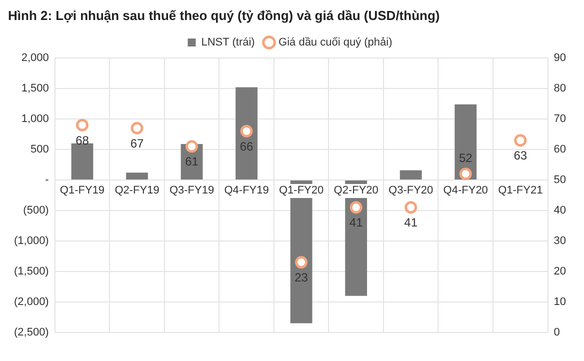  I want to click on data-label: 66, so click(247, 146).